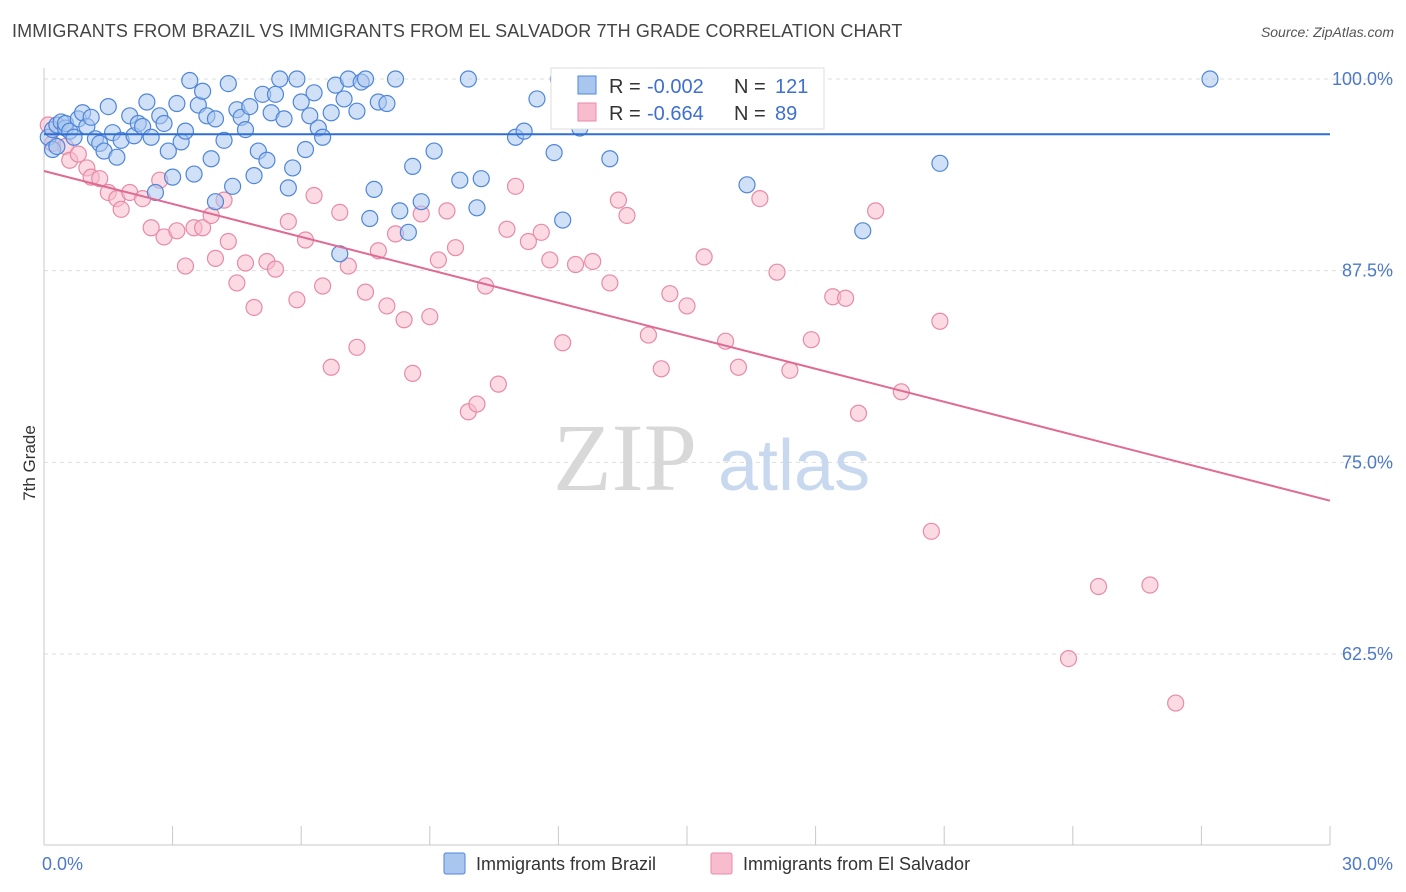 The image size is (1406, 892). What do you see at coordinates (29, 463) in the screenshot?
I see `y-axis-title: 7th Grade` at bounding box center [29, 463].